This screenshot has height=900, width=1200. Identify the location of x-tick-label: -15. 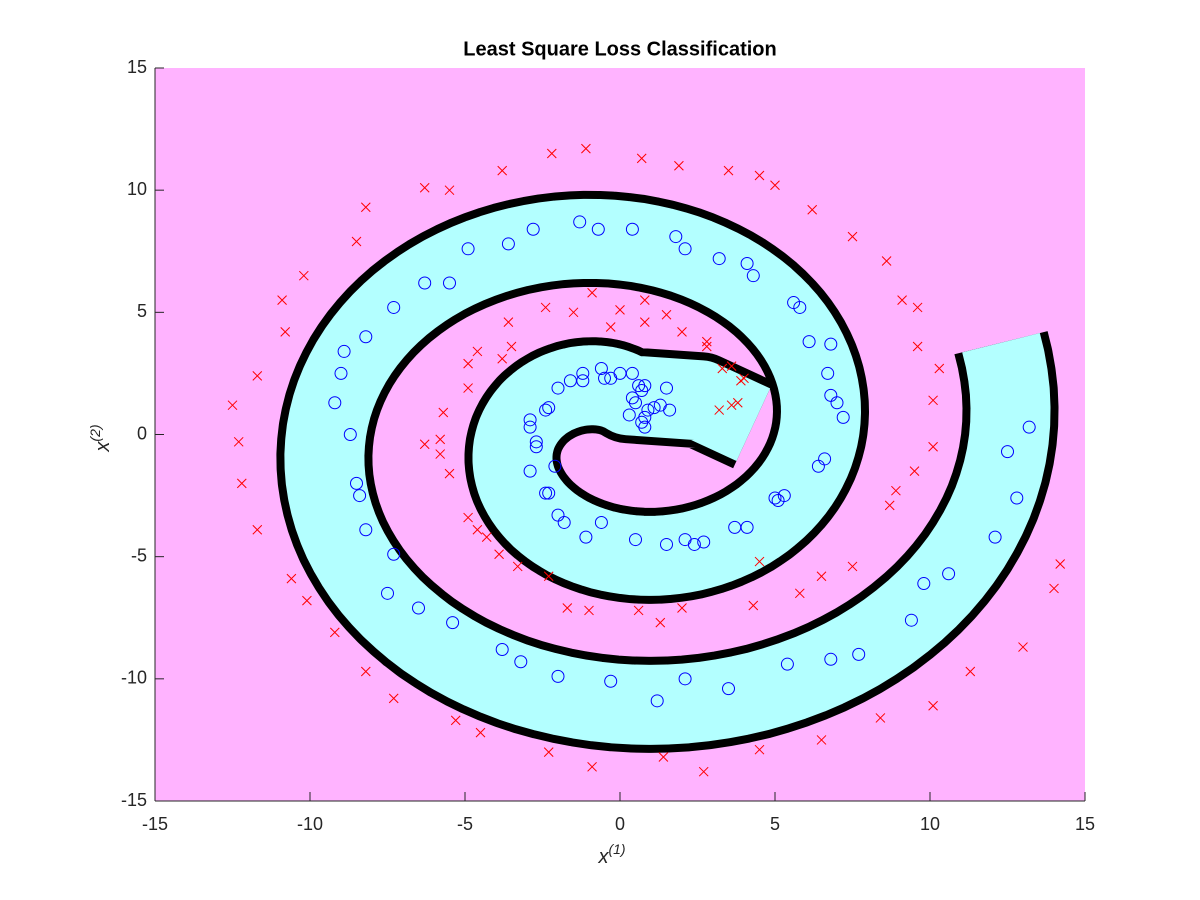
(155, 824).